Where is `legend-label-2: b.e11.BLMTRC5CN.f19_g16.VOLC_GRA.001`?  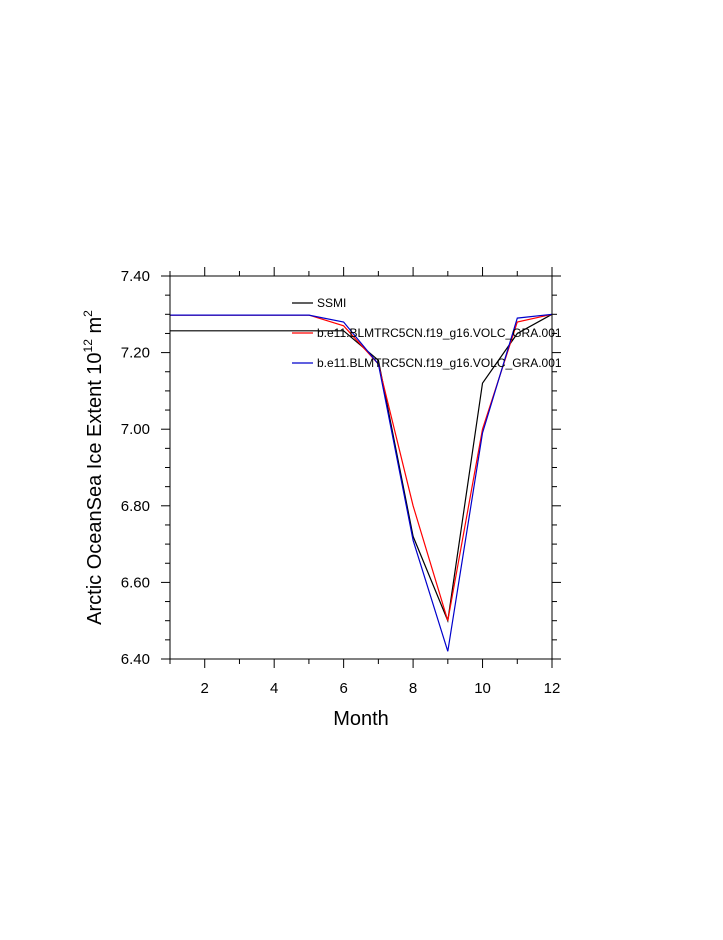 legend-label-2: b.e11.BLMTRC5CN.f19_g16.VOLC_GRA.001 is located at coordinates (439, 333).